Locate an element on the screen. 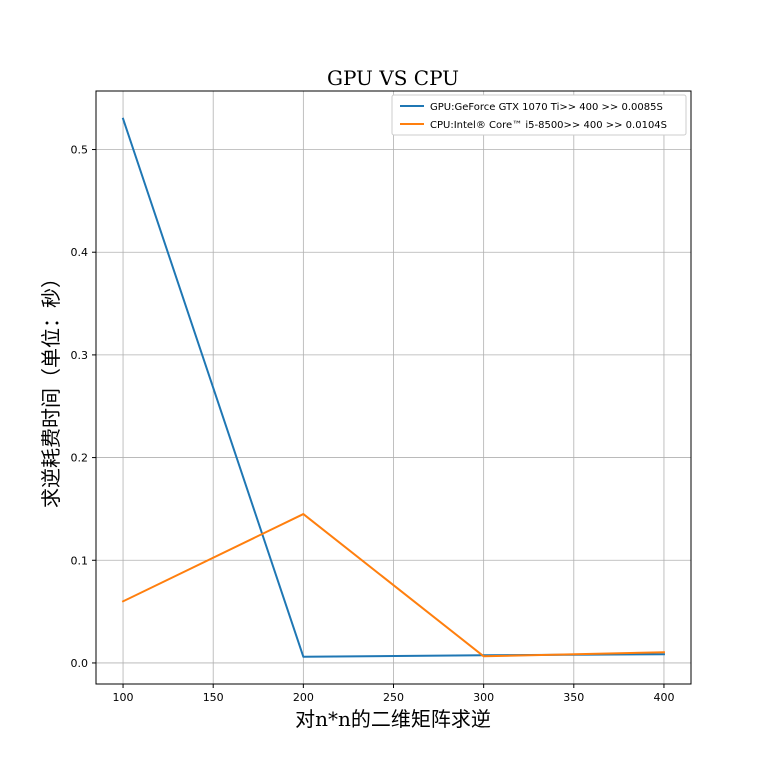 Image resolution: width=768 pixels, height=768 pixels. y-tick-label-5: 0.5 is located at coordinates (80, 150).